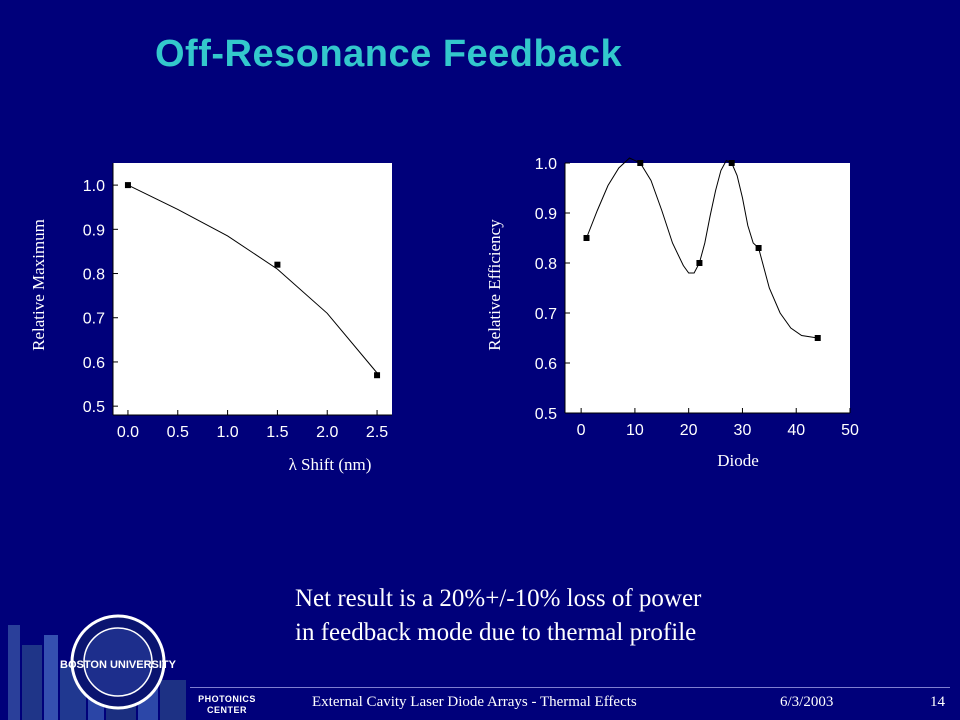  Describe the element at coordinates (937, 702) in the screenshot. I see `footer-page-number: 14` at that location.